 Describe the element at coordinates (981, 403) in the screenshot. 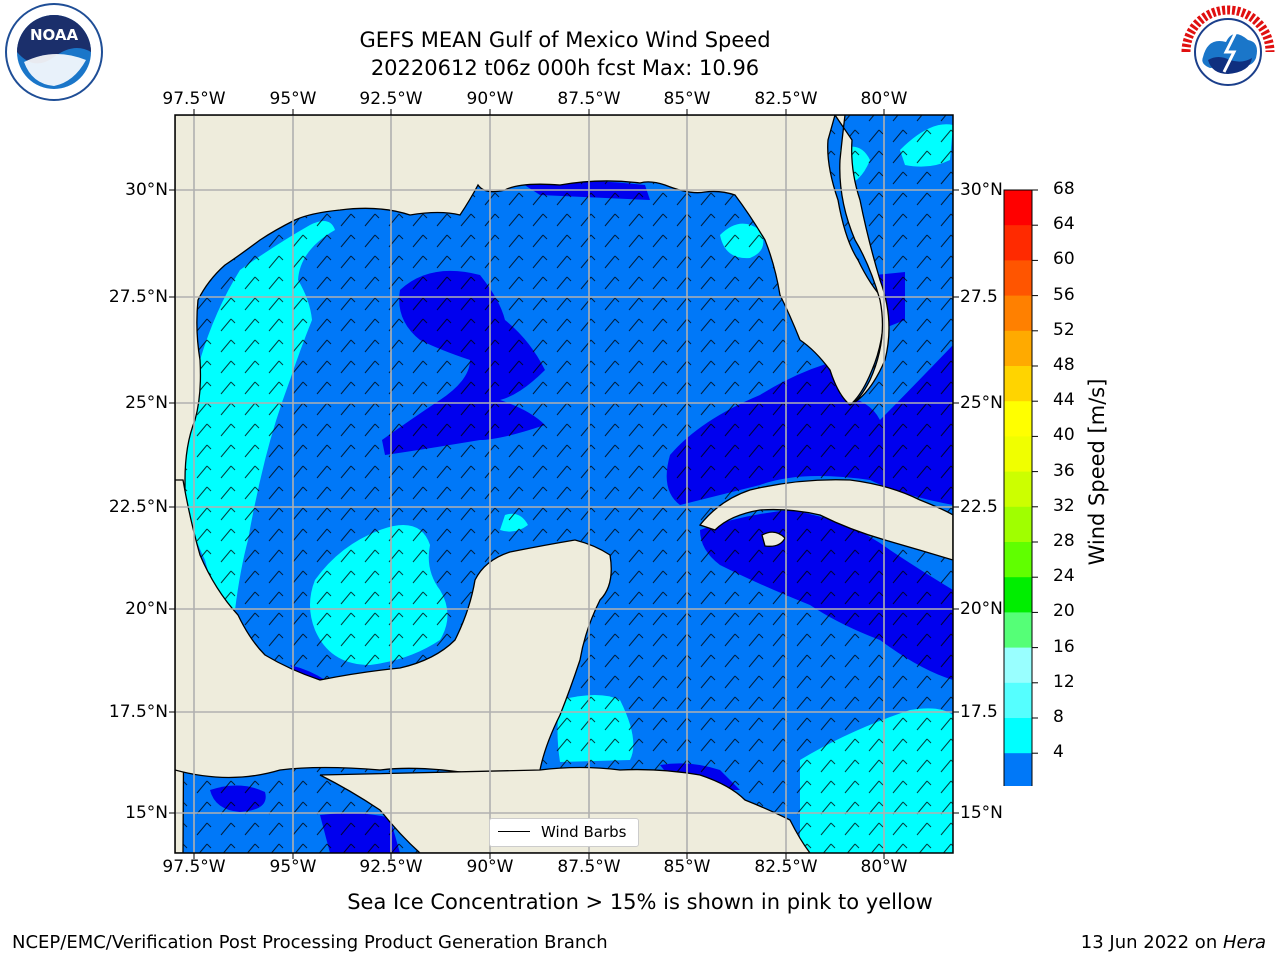

I see `lat-tick-right: 25°N` at that location.